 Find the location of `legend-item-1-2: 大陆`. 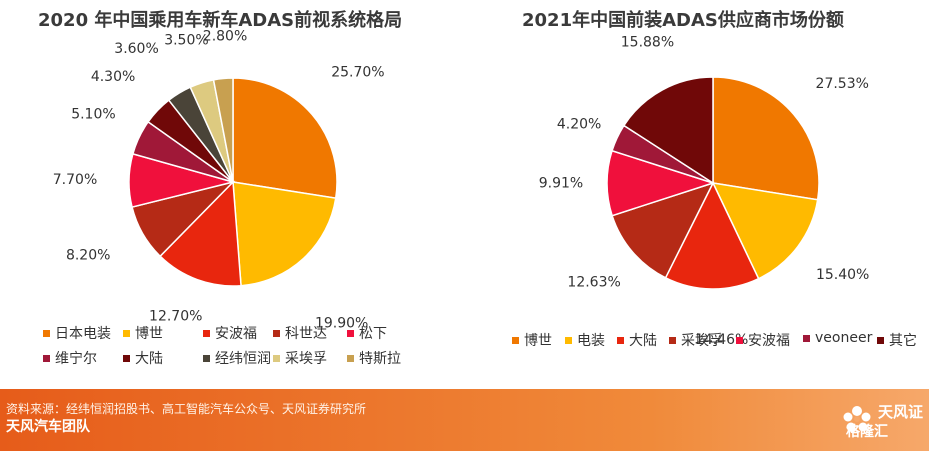

legend-item-1-2: 大陆 is located at coordinates (637, 340).